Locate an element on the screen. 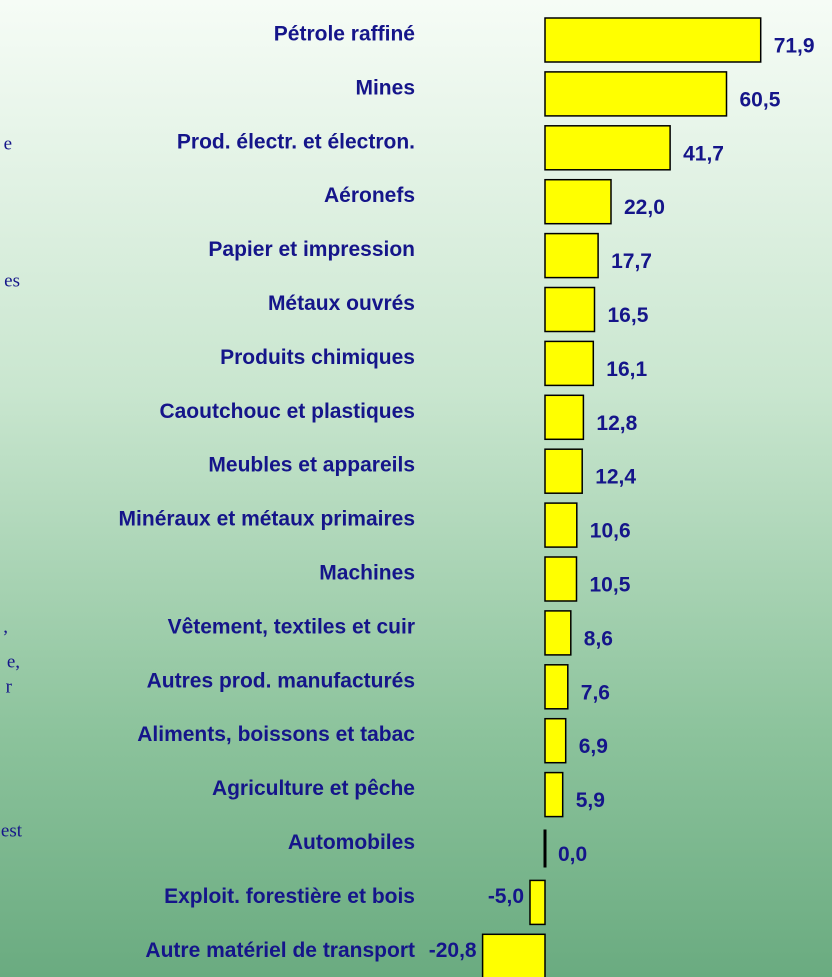 This screenshot has width=832, height=977. value-label: 7,6 is located at coordinates (595, 692).